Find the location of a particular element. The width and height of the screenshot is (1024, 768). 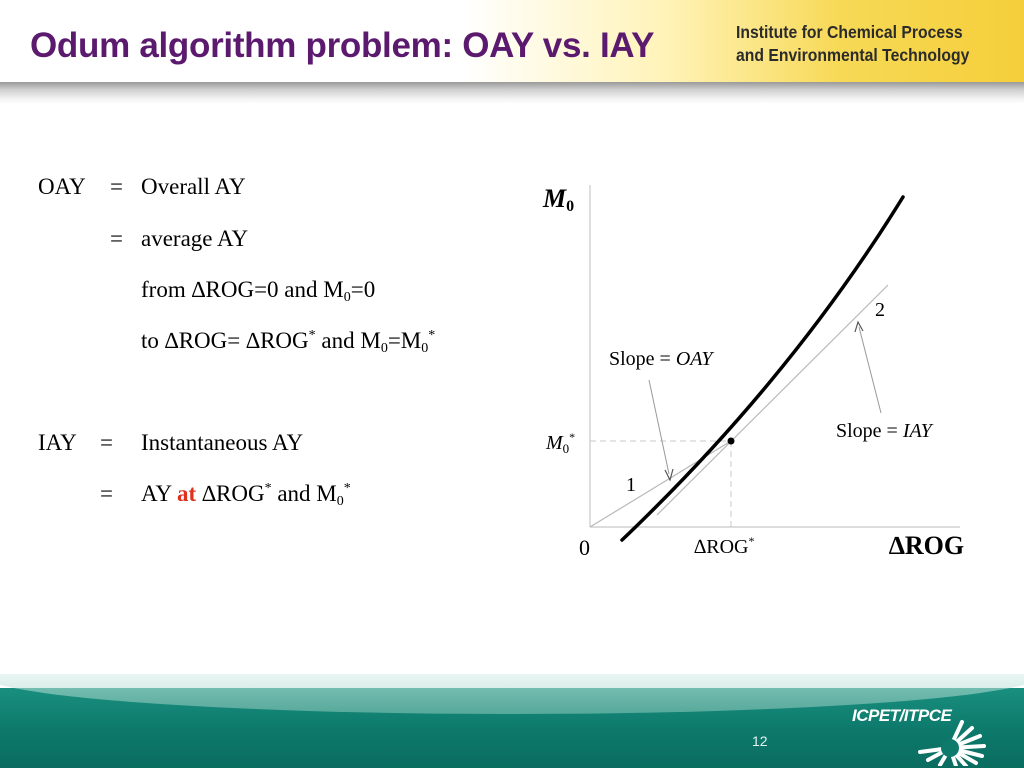

oay-equals-1: = is located at coordinates (116, 186).